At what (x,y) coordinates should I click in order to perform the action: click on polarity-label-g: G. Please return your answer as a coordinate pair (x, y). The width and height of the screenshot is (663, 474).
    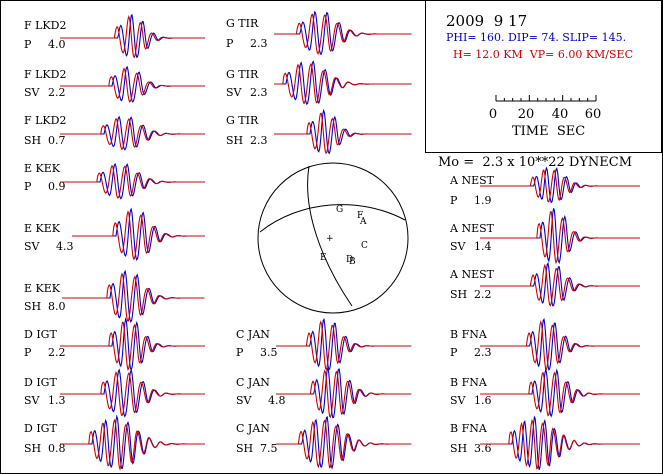
    Looking at the image, I should click on (339, 210).